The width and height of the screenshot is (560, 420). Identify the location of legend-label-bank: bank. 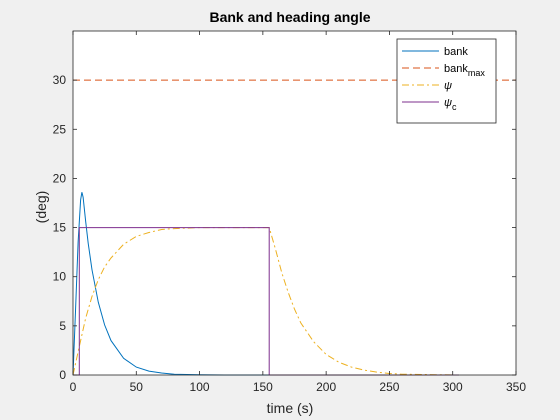
(456, 52).